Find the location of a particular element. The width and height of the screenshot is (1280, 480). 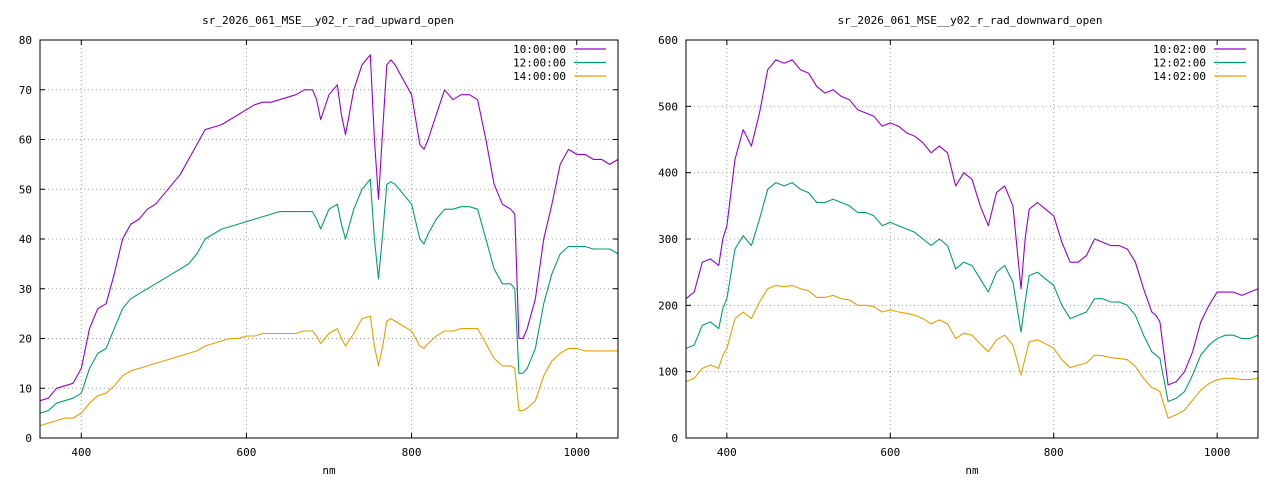

legend-label: 10:02:00 is located at coordinates (1179, 49).